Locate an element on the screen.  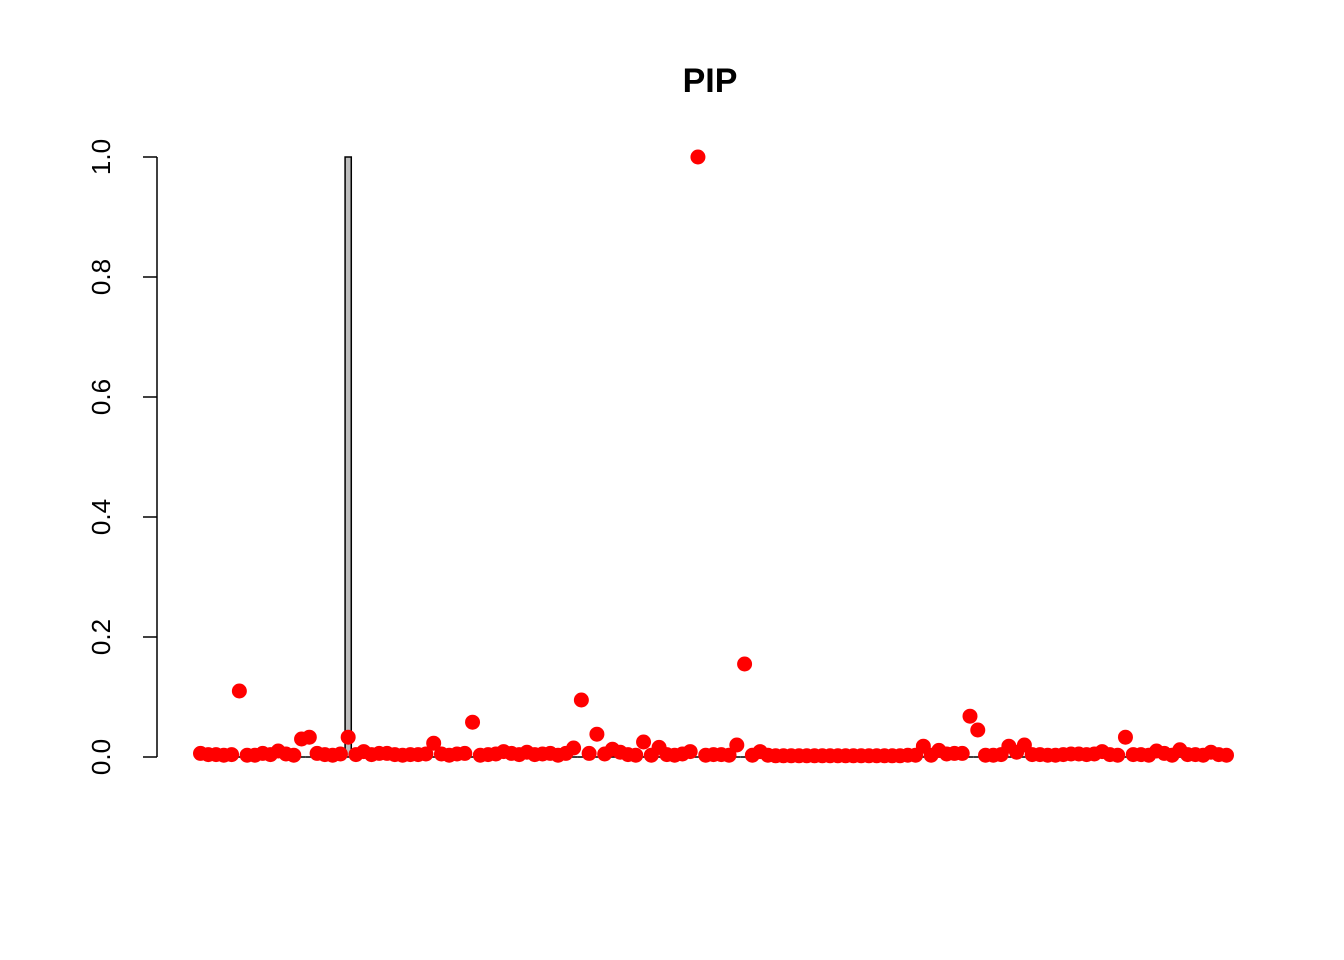
chart-title: PIP is located at coordinates (710, 81).